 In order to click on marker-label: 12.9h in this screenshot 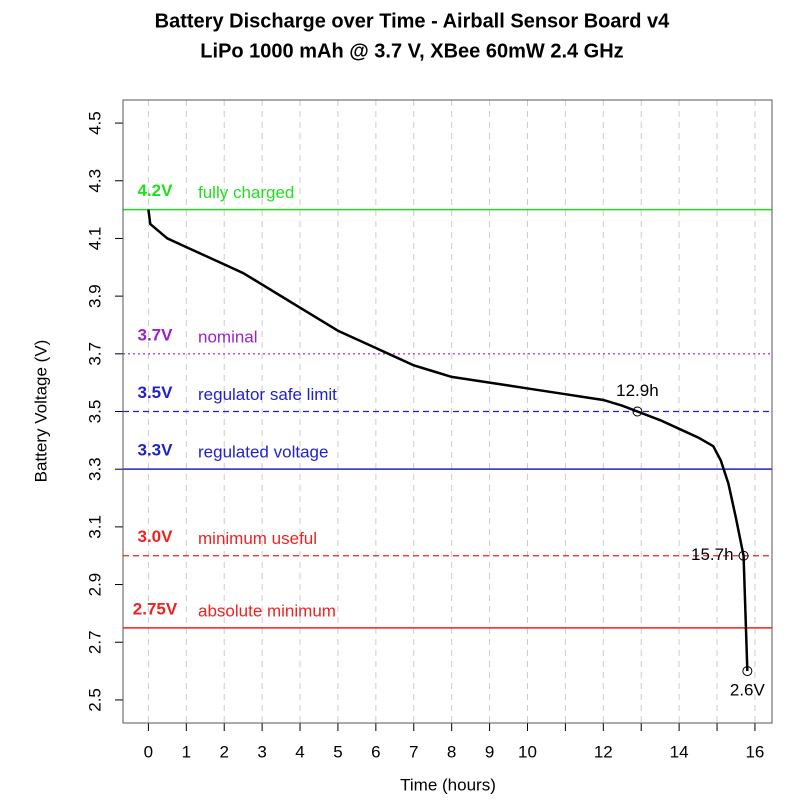, I will do `click(637, 390)`.